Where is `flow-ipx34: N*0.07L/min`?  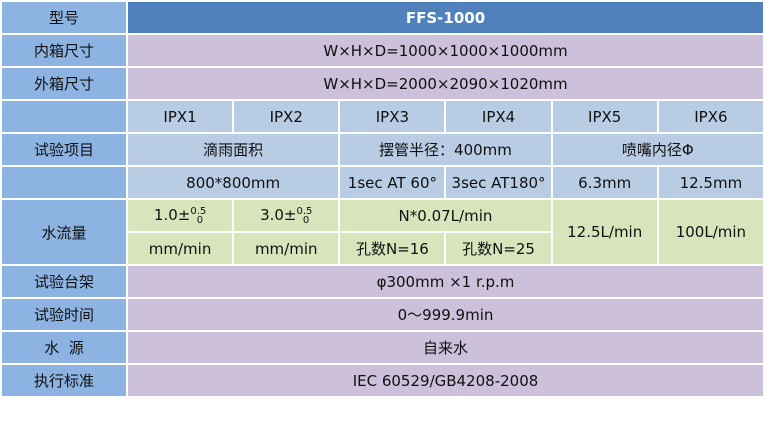 flow-ipx34: N*0.07L/min is located at coordinates (445, 215).